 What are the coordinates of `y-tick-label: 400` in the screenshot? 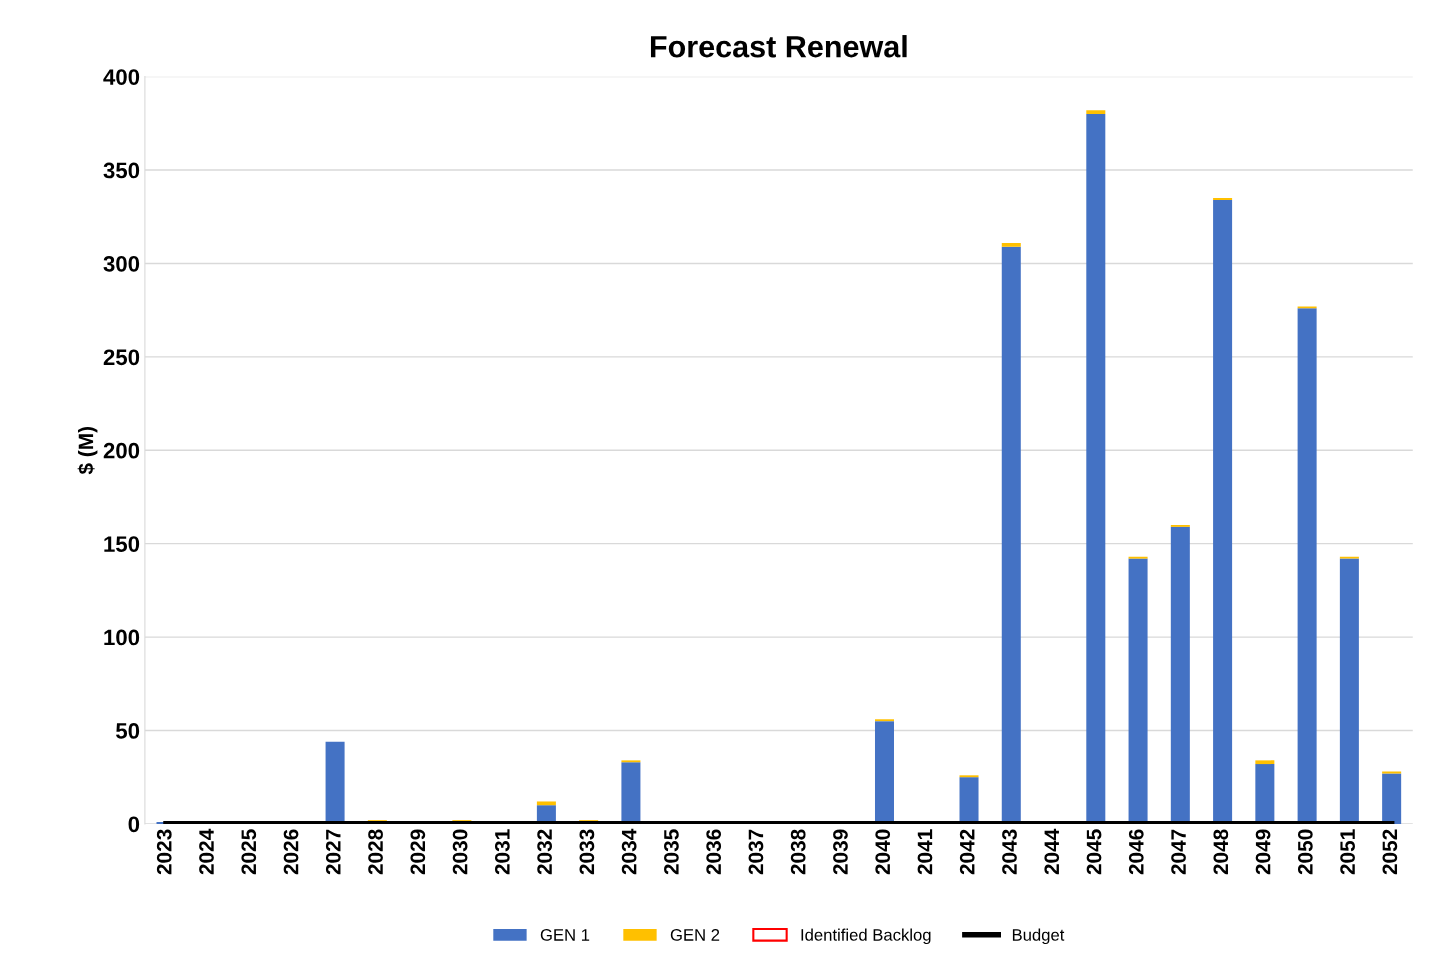 It's located at (121, 77).